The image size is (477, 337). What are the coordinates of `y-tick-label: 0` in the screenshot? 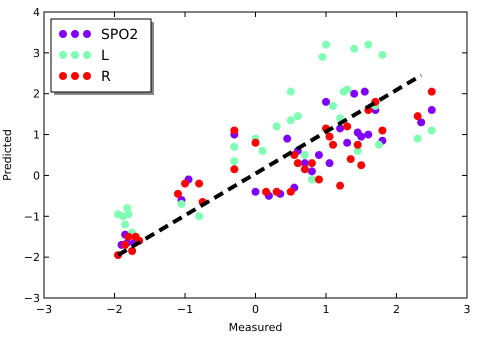 It's located at (36, 175).